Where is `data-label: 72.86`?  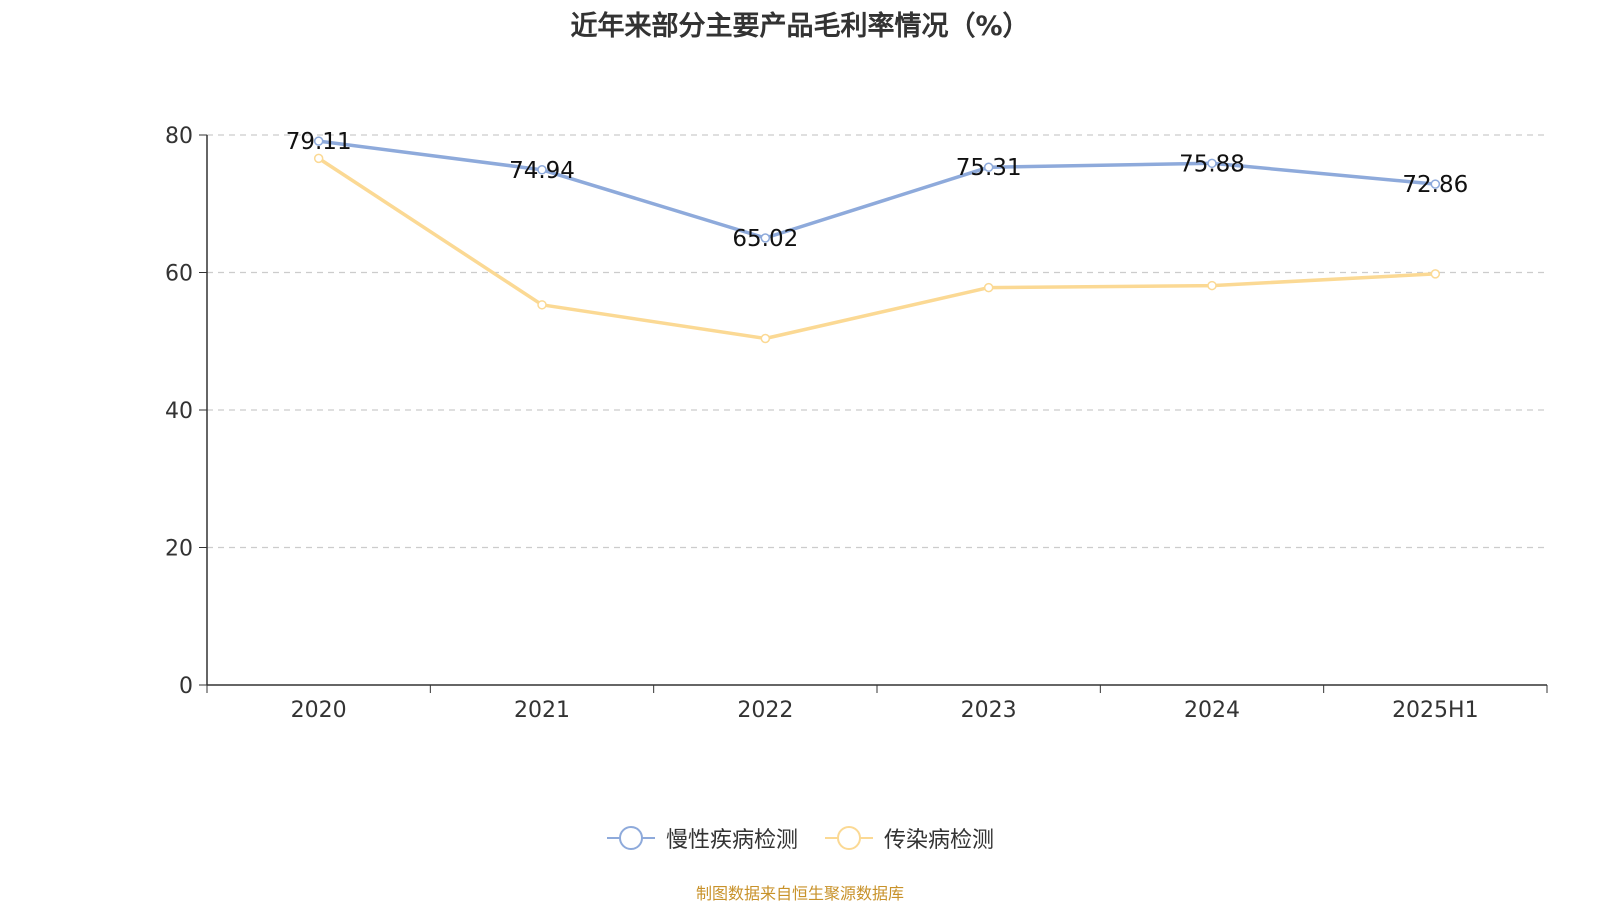
data-label: 72.86 is located at coordinates (1435, 185).